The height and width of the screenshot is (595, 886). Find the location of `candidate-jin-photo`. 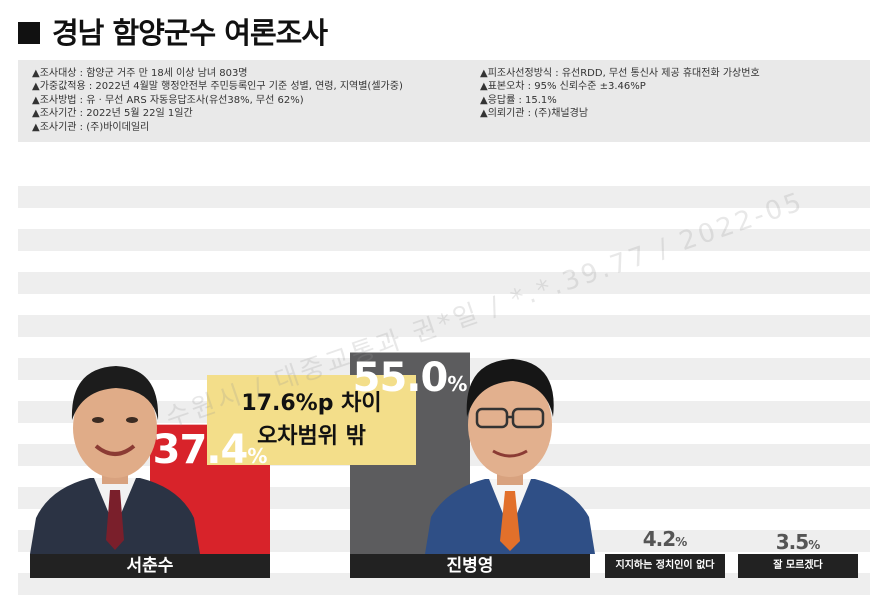

candidate-jin-photo is located at coordinates (510, 456).